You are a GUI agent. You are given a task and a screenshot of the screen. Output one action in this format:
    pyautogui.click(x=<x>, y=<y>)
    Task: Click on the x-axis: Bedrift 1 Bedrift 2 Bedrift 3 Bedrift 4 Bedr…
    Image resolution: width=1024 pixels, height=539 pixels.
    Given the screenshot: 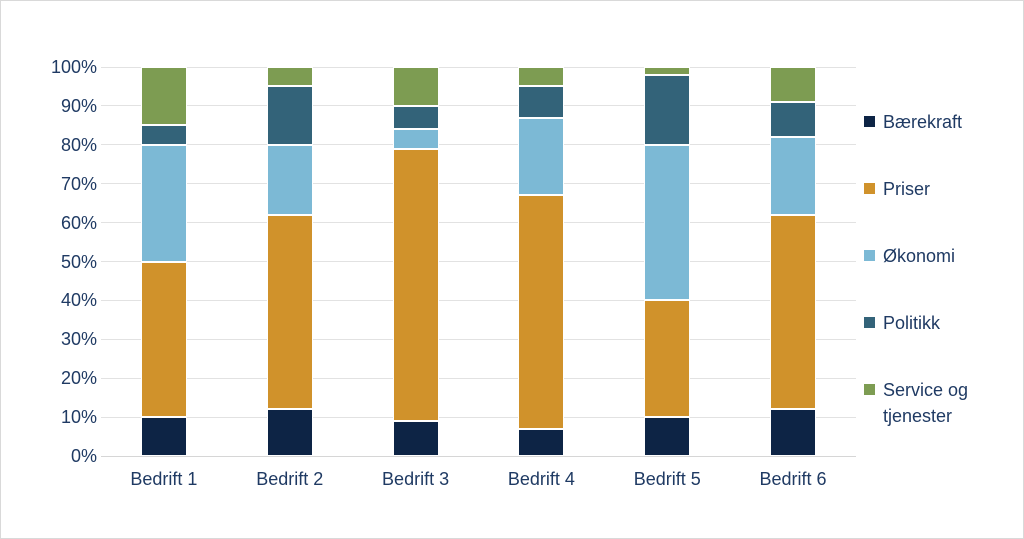 What is the action you would take?
    pyautogui.click(x=478, y=477)
    